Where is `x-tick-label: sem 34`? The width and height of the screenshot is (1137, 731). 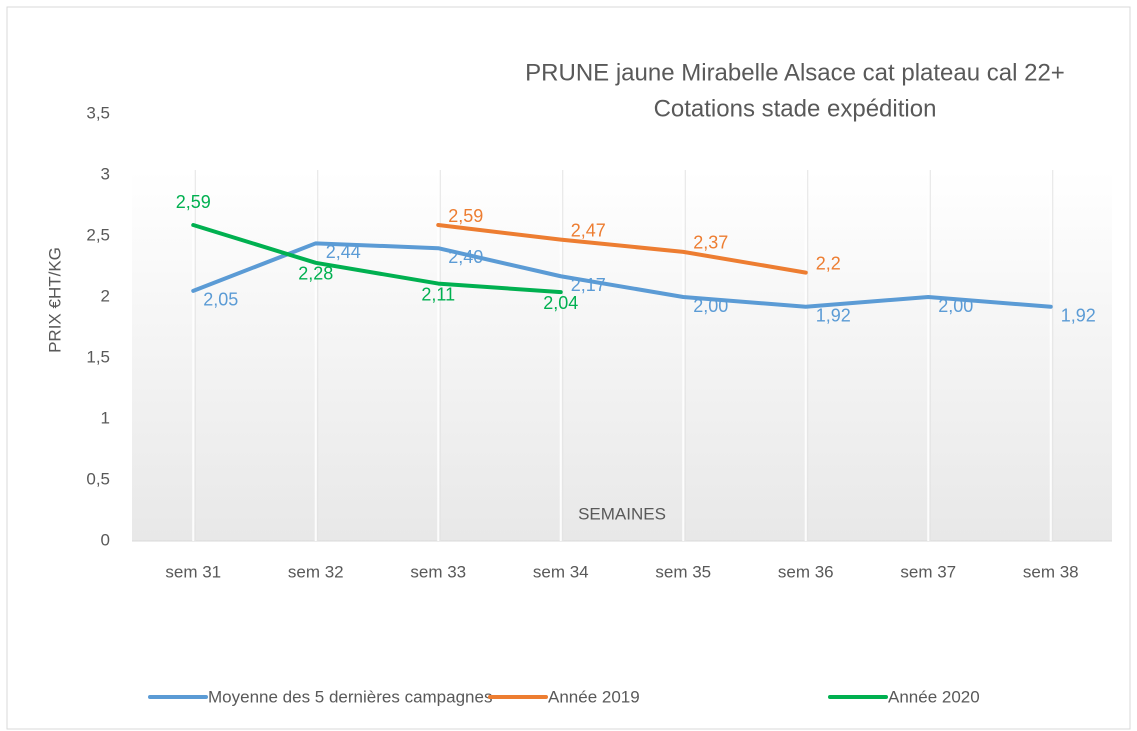
x-tick-label: sem 34 is located at coordinates (561, 571).